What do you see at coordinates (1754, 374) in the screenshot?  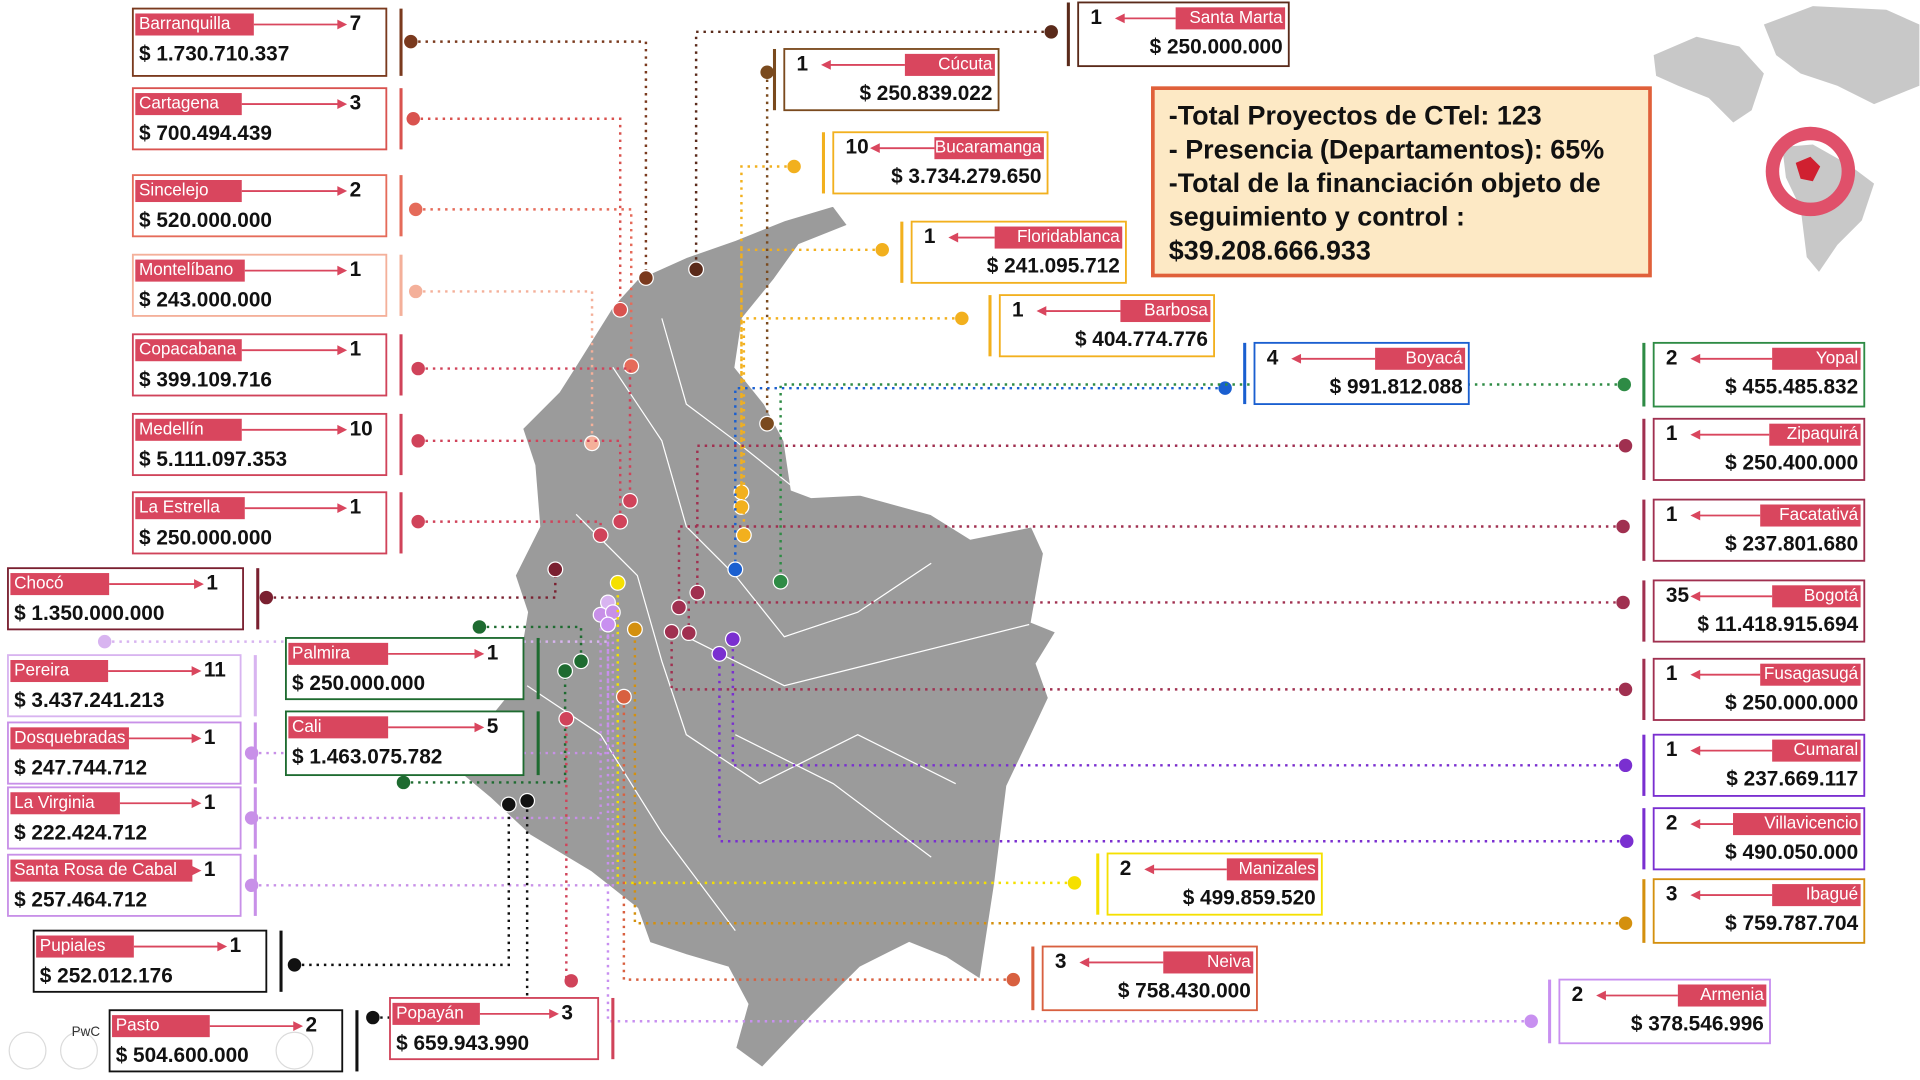 I see `city-box: 2 Yopal $ 455.485.832` at bounding box center [1754, 374].